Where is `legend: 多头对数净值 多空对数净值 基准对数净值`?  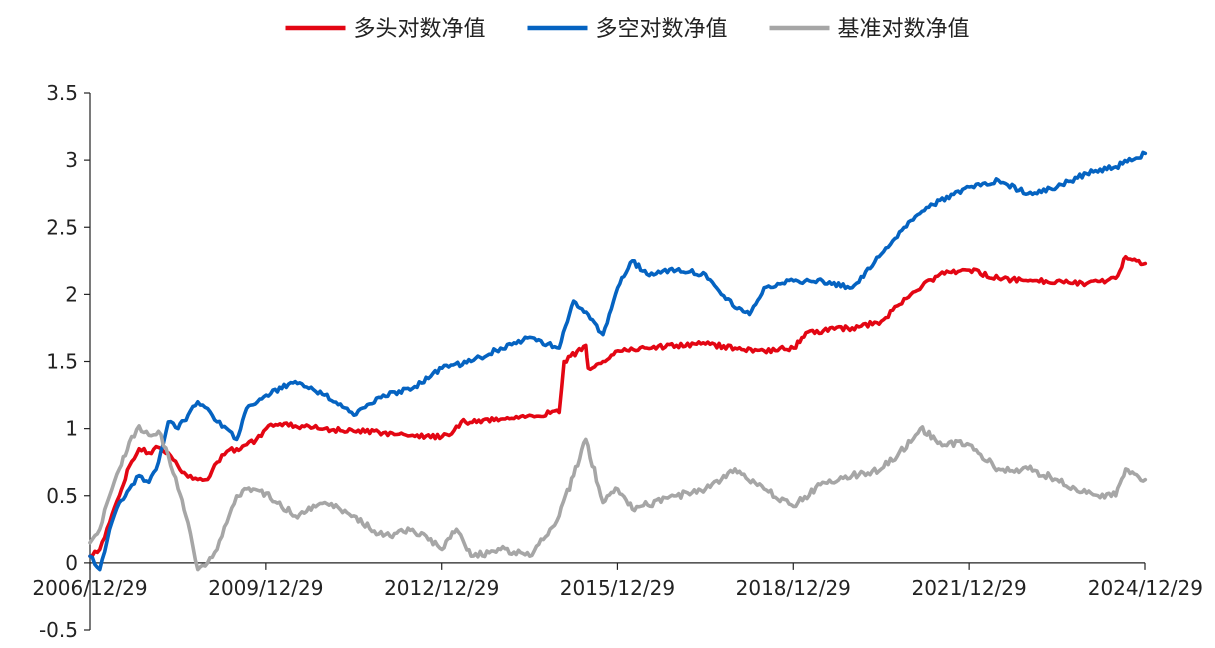
legend: 多头对数净值 多空对数净值 基准对数净值 is located at coordinates (627, 29).